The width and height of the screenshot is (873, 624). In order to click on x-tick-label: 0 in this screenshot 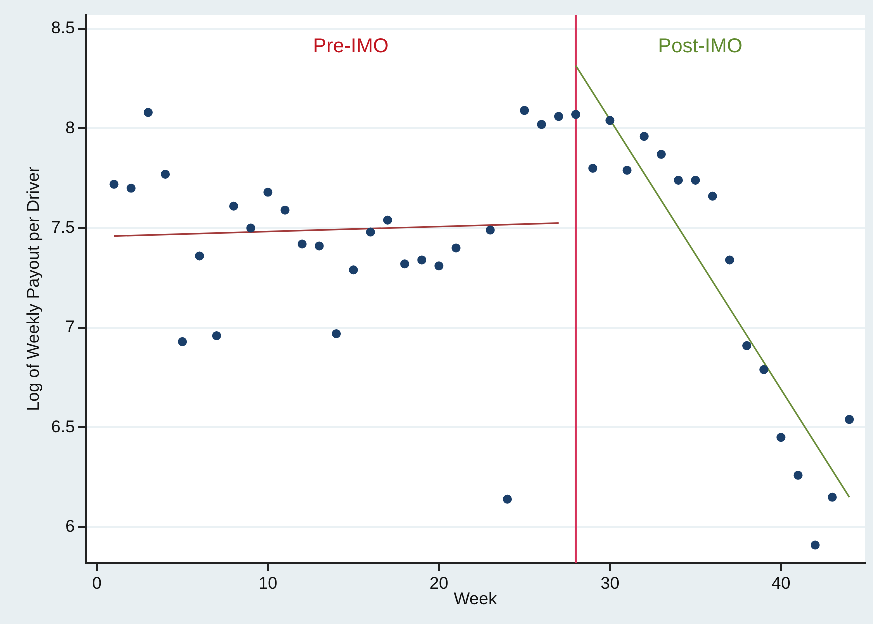, I will do `click(97, 584)`.